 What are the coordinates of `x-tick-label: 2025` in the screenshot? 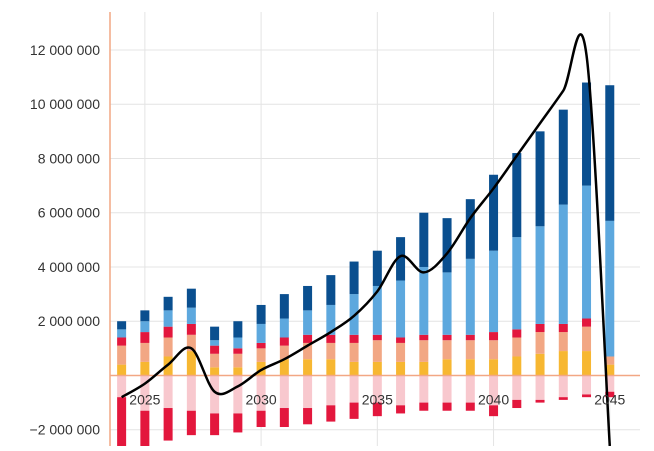 It's located at (144, 399).